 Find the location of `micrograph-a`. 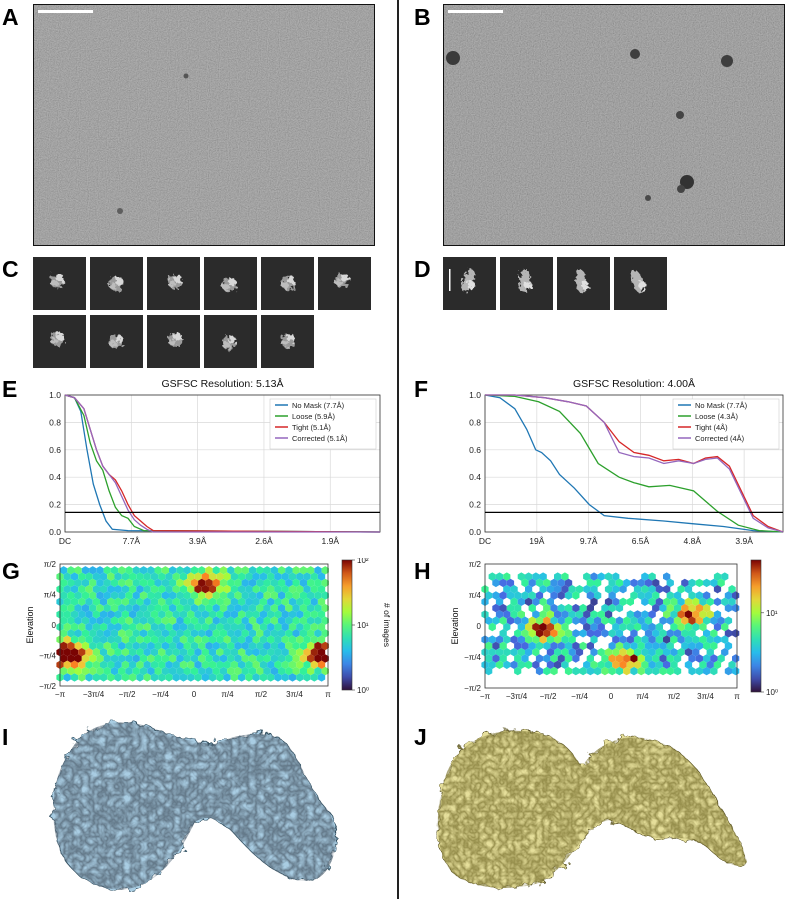

micrograph-a is located at coordinates (204, 125).